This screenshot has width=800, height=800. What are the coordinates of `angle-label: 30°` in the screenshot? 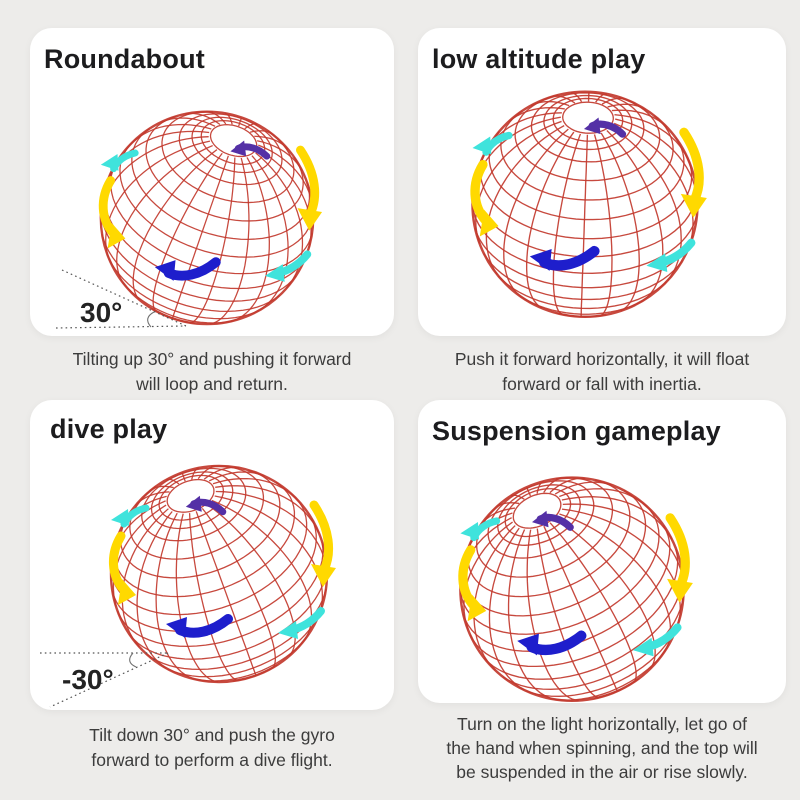 It's located at (101, 312).